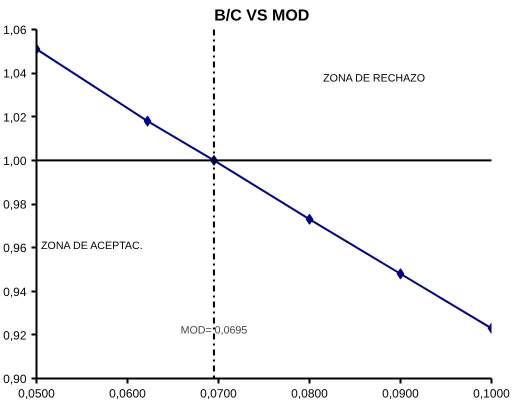 This screenshot has width=531, height=405. What do you see at coordinates (15, 73) in the screenshot?
I see `y-tick-label: 1,04` at bounding box center [15, 73].